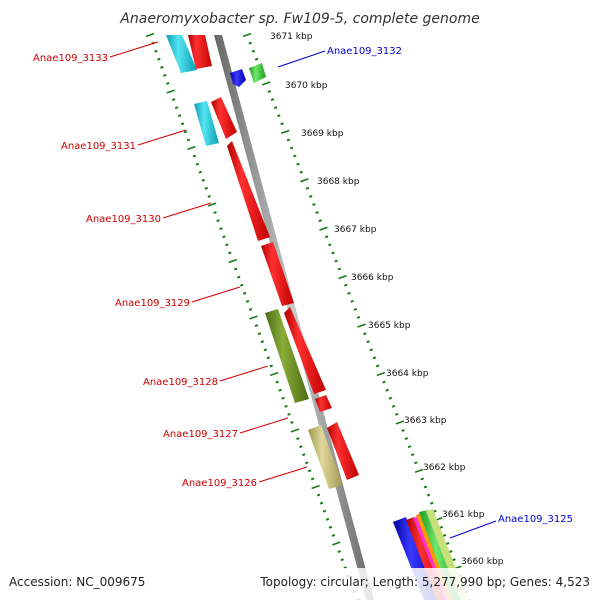 Image resolution: width=600 pixels, height=600 pixels. What do you see at coordinates (200, 434) in the screenshot?
I see `gene-label: Anae109_3127` at bounding box center [200, 434].